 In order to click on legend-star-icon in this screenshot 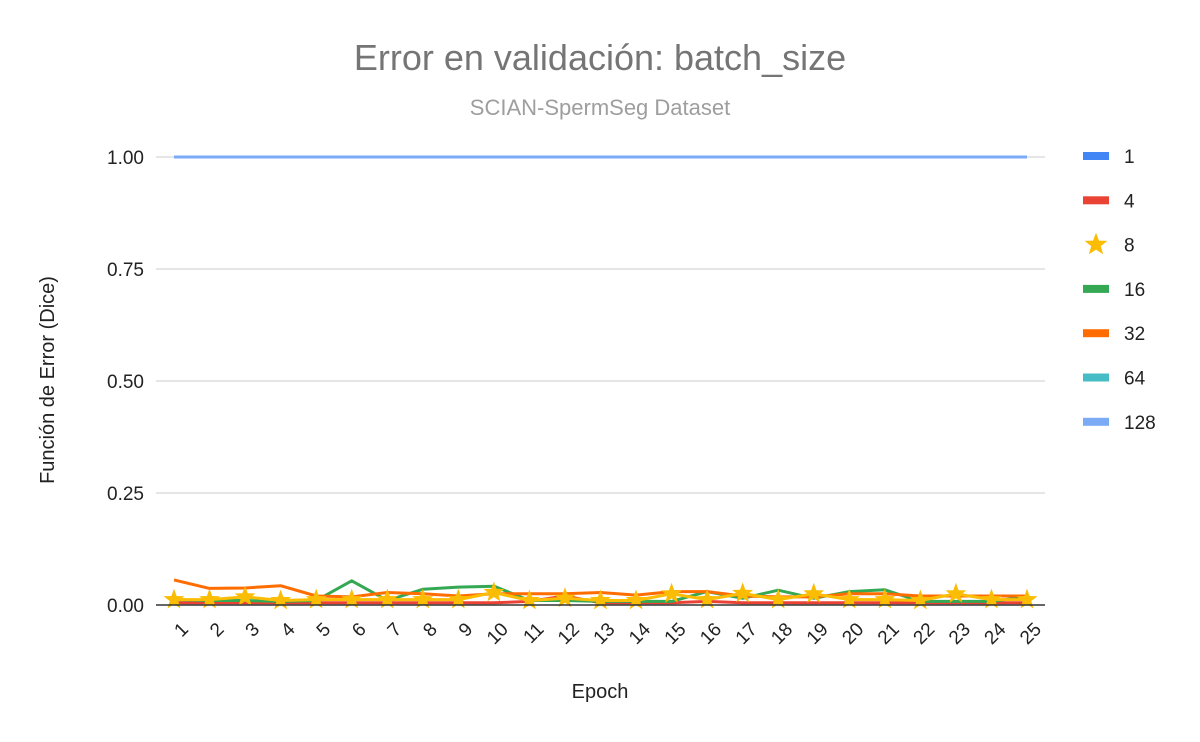, I will do `click(1096, 243)`.